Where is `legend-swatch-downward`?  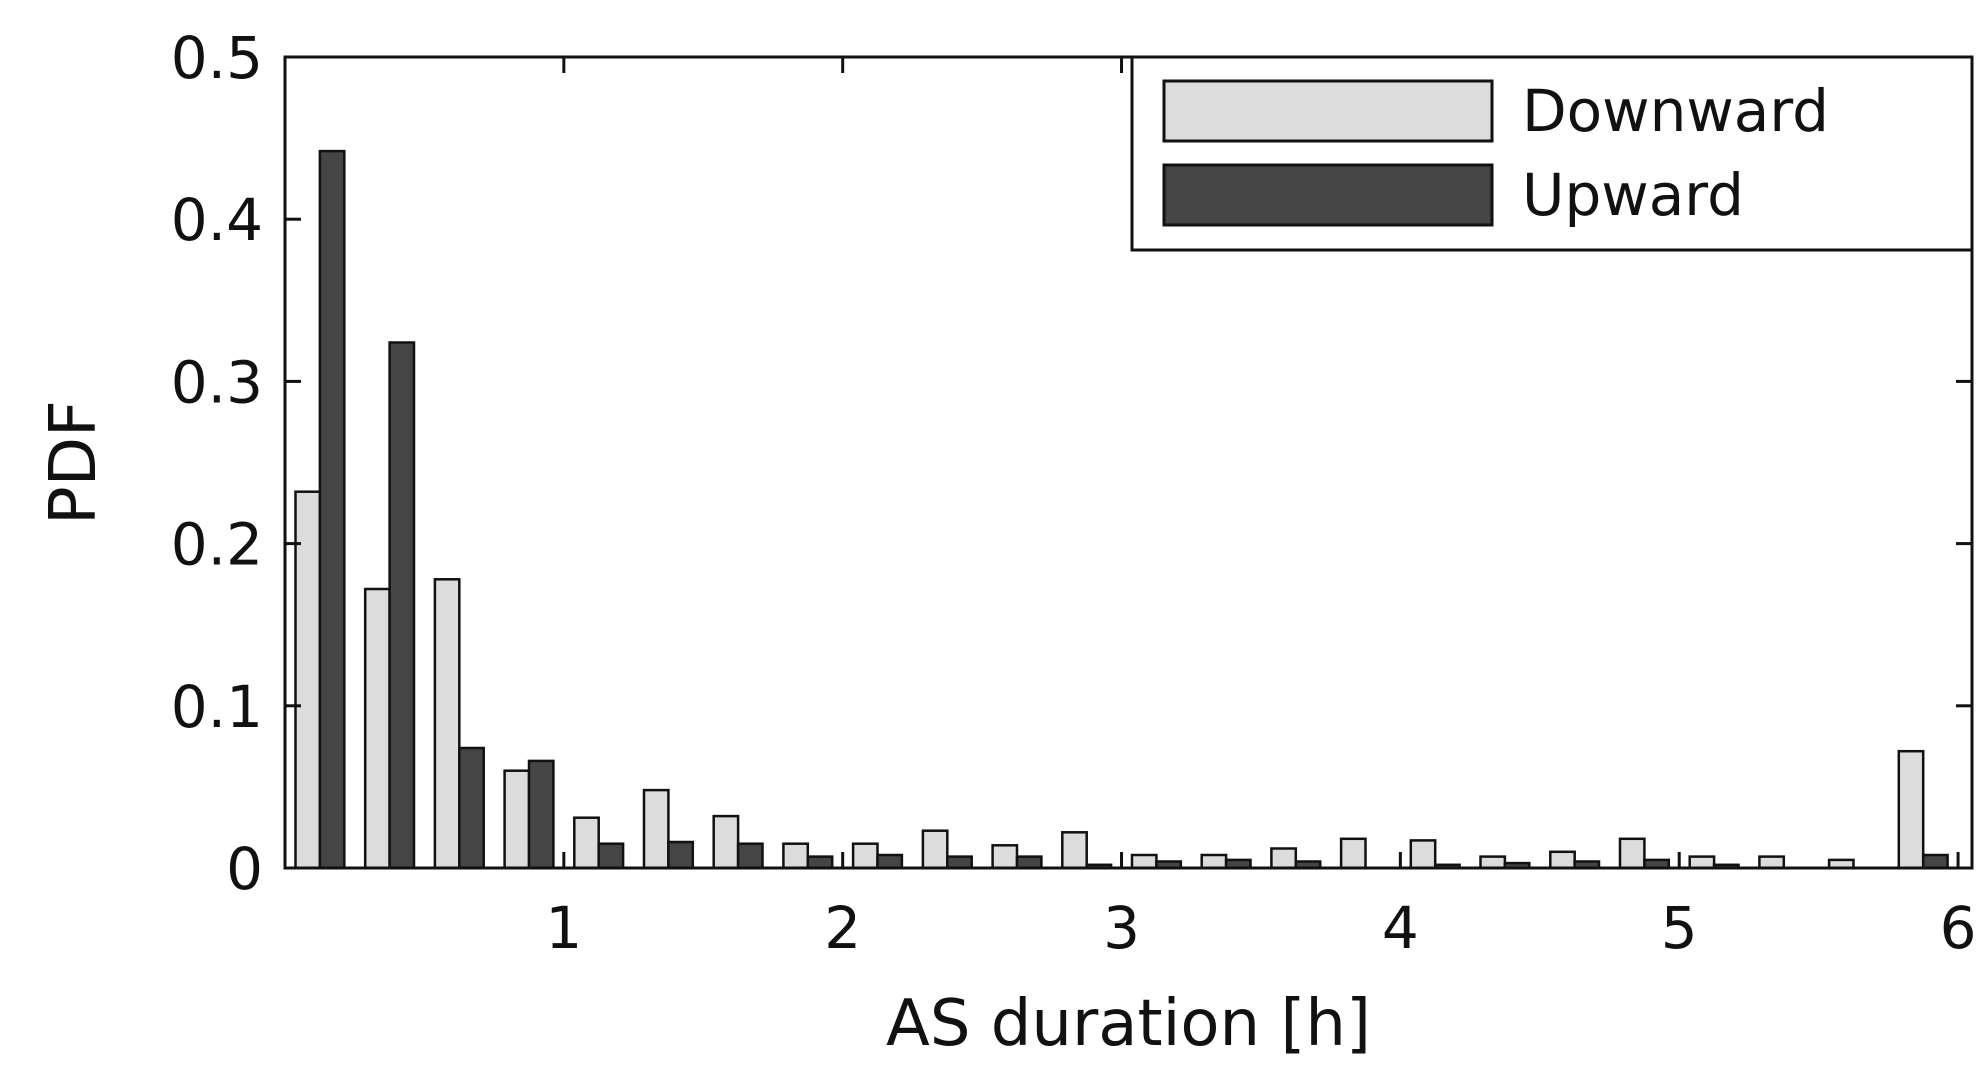 legend-swatch-downward is located at coordinates (1328, 111).